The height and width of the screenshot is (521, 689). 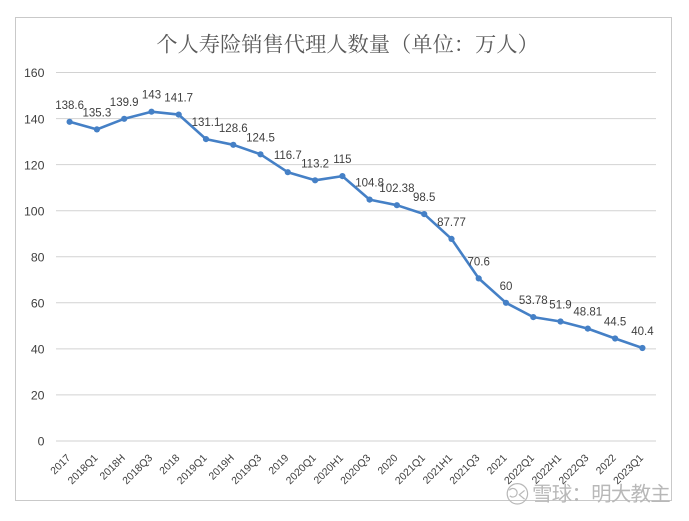 I want to click on svg-text: 143, so click(x=151, y=96).